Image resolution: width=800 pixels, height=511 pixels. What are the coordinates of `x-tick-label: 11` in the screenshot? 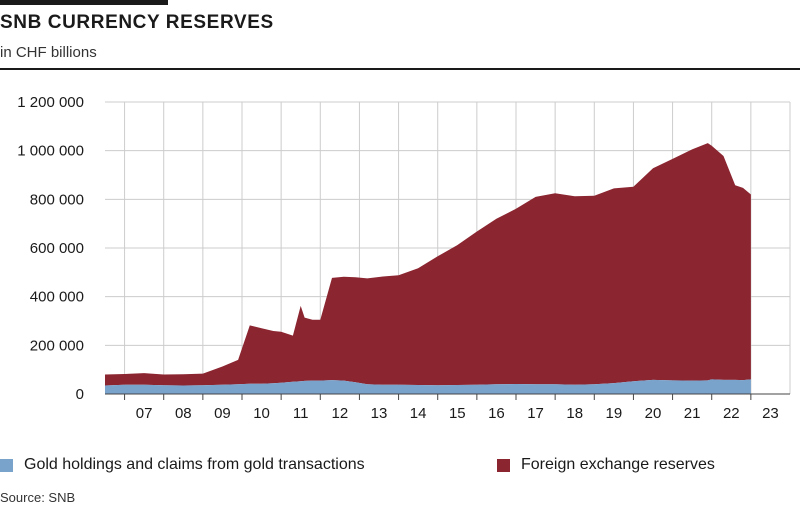 It's located at (301, 413).